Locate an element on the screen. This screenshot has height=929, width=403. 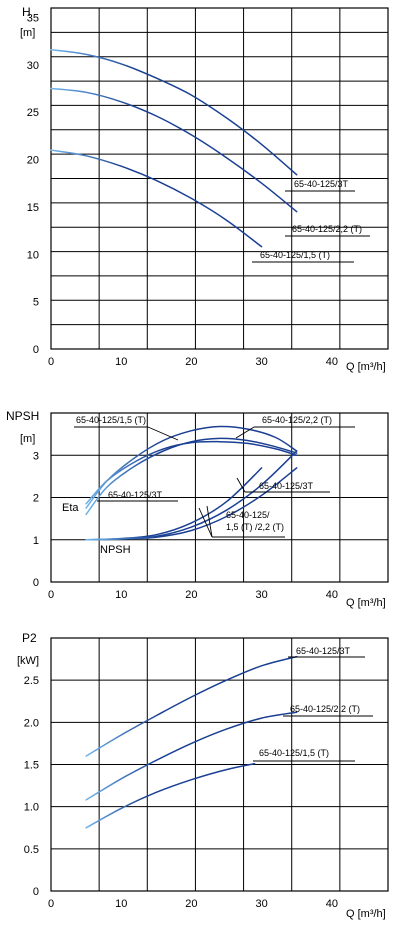
power-xlabel: Q [m³/h] is located at coordinates (366, 914).